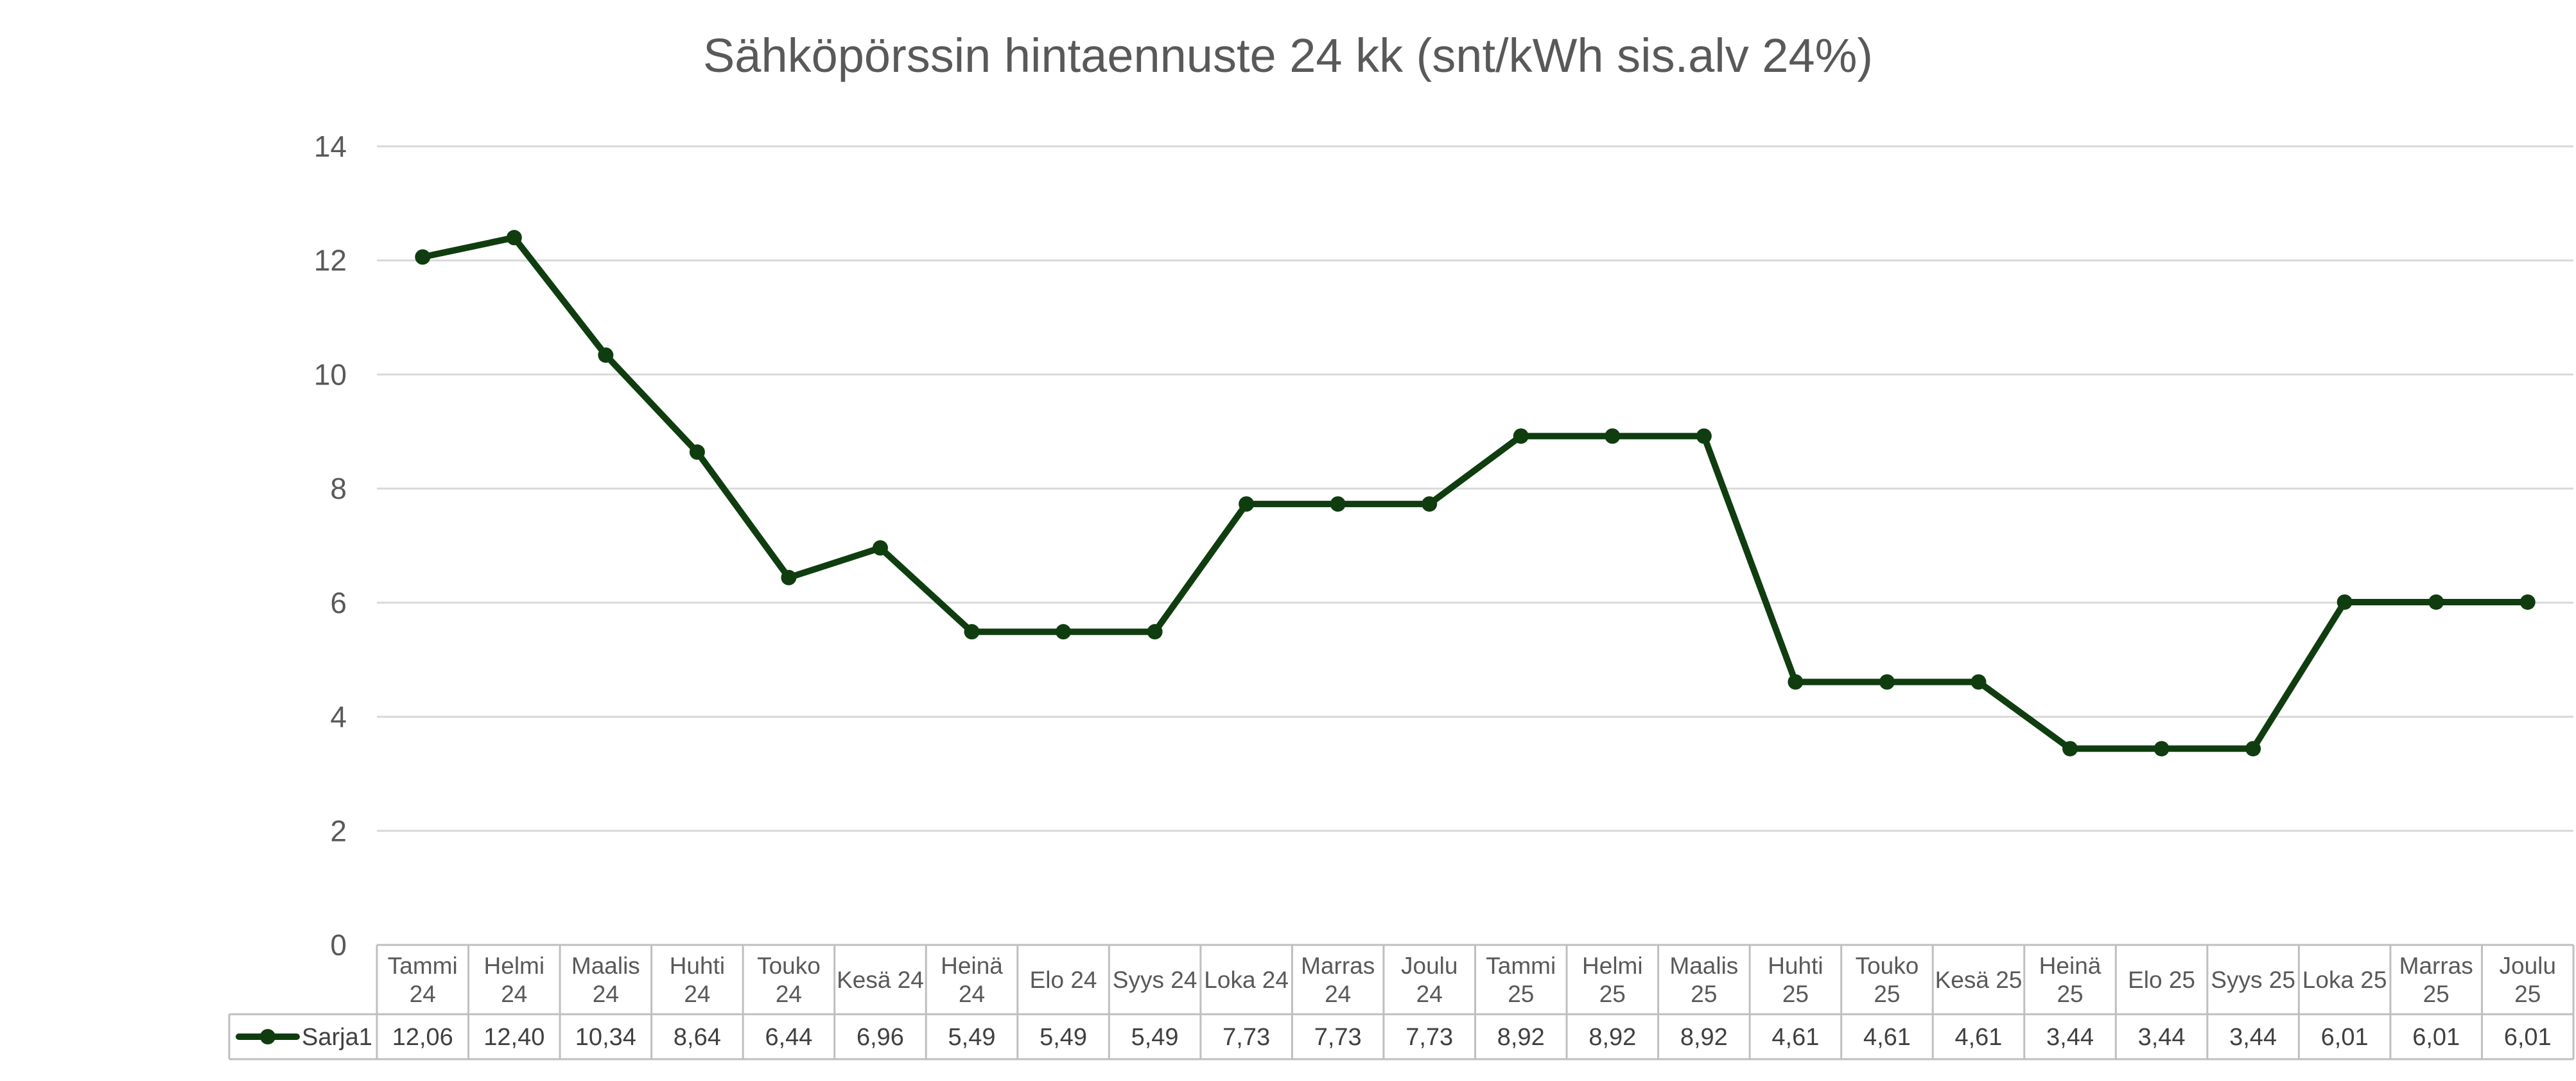  Describe the element at coordinates (2161, 980) in the screenshot. I see `category-label: Elo 25` at that location.